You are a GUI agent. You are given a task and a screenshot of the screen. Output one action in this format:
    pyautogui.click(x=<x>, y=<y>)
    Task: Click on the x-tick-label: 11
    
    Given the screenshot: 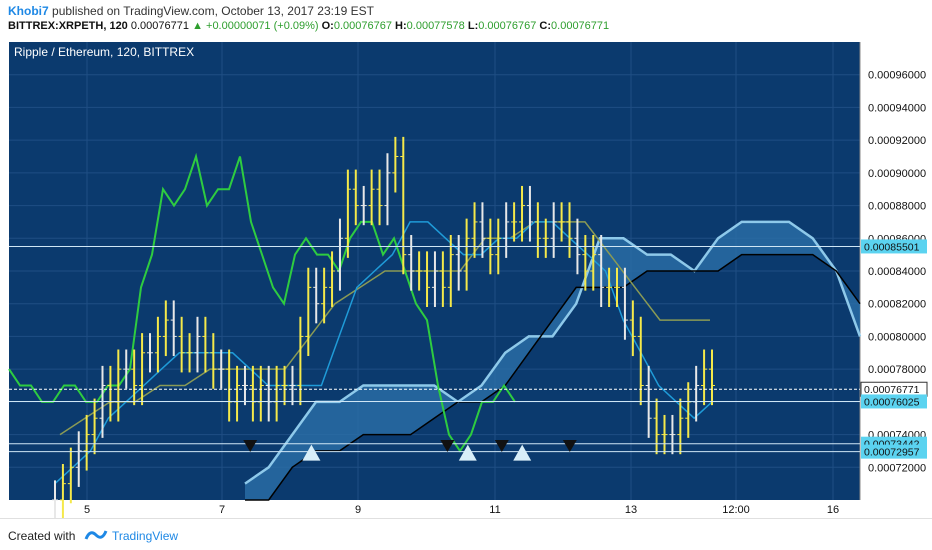 What is the action you would take?
    pyautogui.click(x=494, y=510)
    